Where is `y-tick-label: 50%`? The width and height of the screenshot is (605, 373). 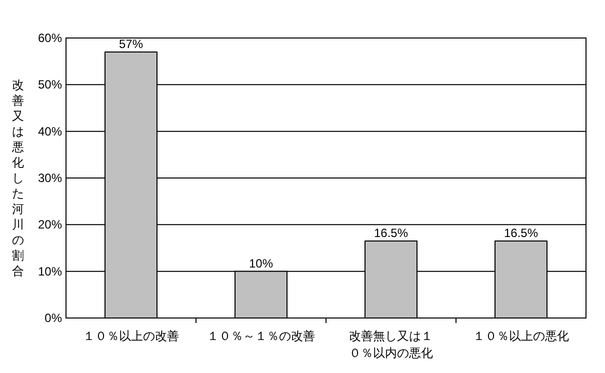
y-tick-label: 50% is located at coordinates (50, 85).